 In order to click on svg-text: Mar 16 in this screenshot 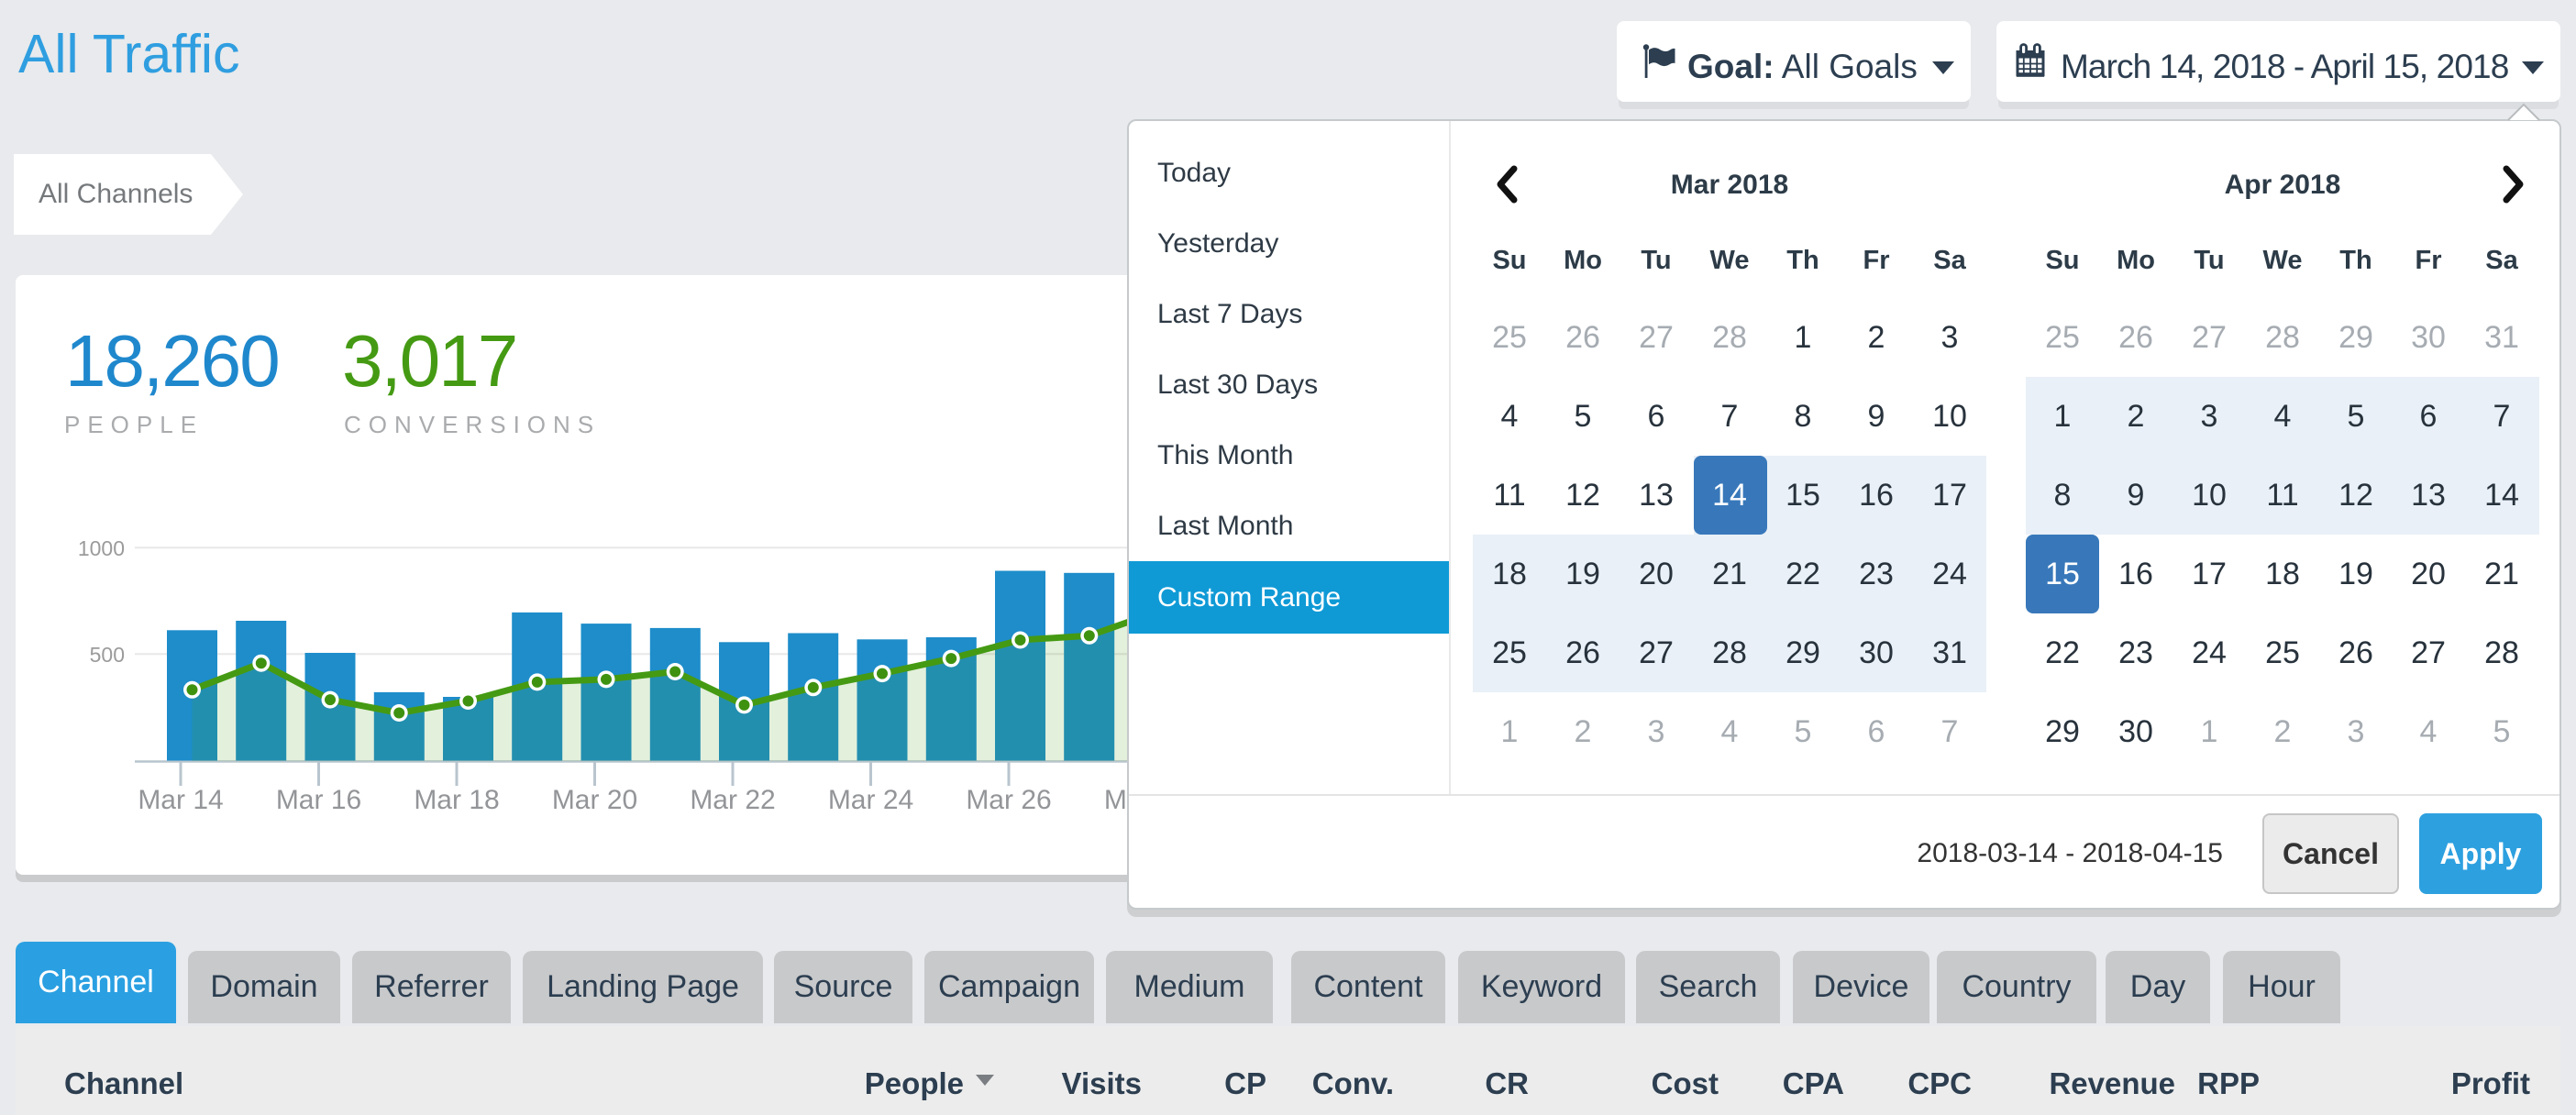, I will do `click(318, 800)`.